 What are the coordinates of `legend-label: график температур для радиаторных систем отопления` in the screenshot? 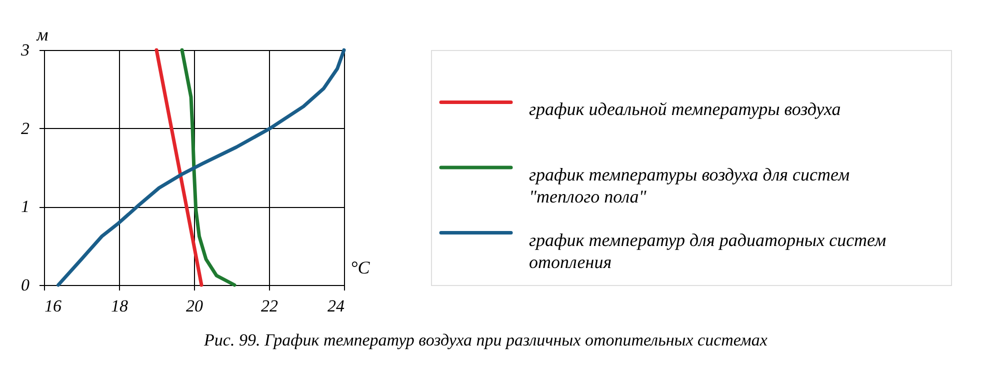 It's located at (708, 251).